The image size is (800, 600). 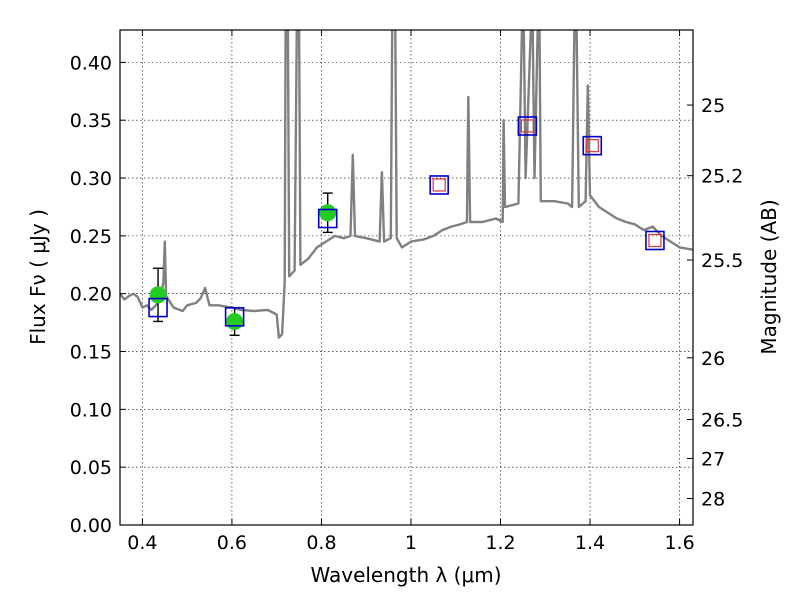 I want to click on y-tick-label: 0.15, so click(x=91, y=353).